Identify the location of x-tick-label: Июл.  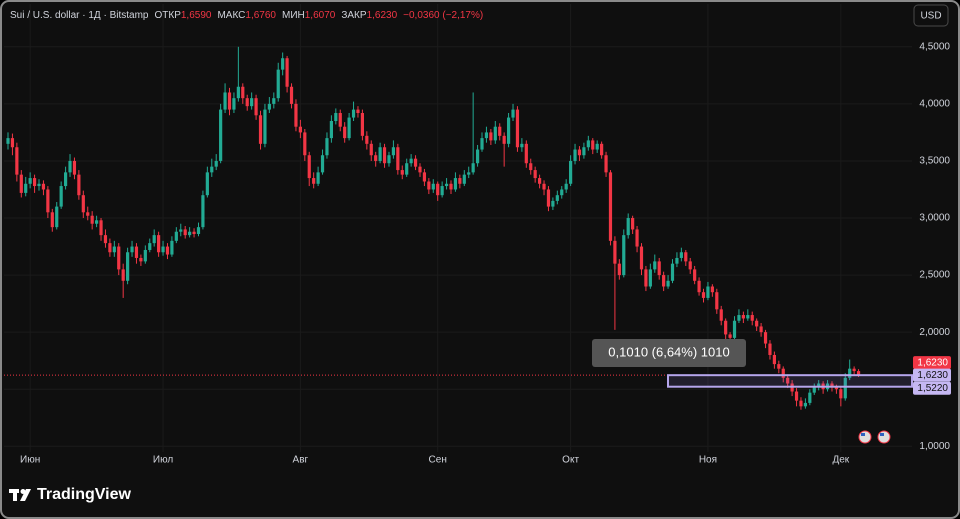
(163, 460).